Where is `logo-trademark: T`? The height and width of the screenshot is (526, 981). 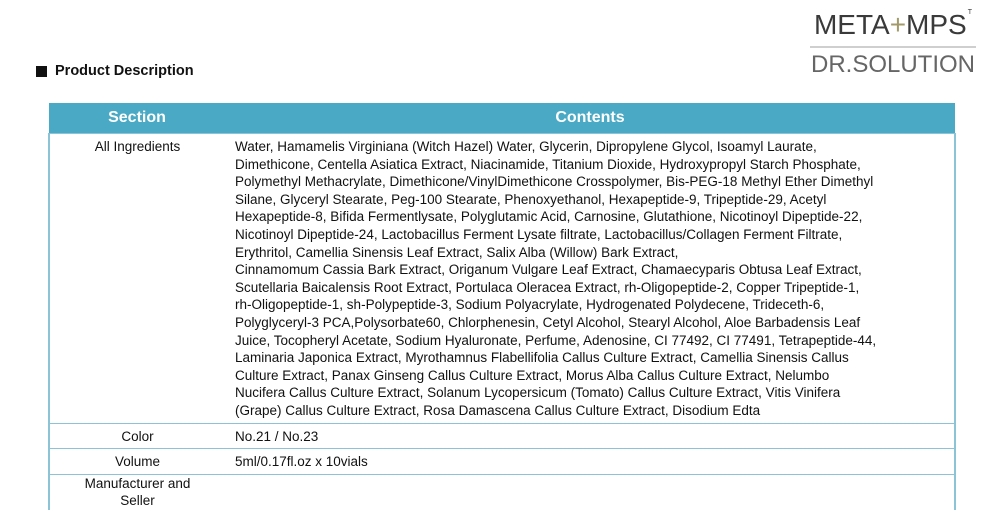
logo-trademark: T is located at coordinates (970, 12).